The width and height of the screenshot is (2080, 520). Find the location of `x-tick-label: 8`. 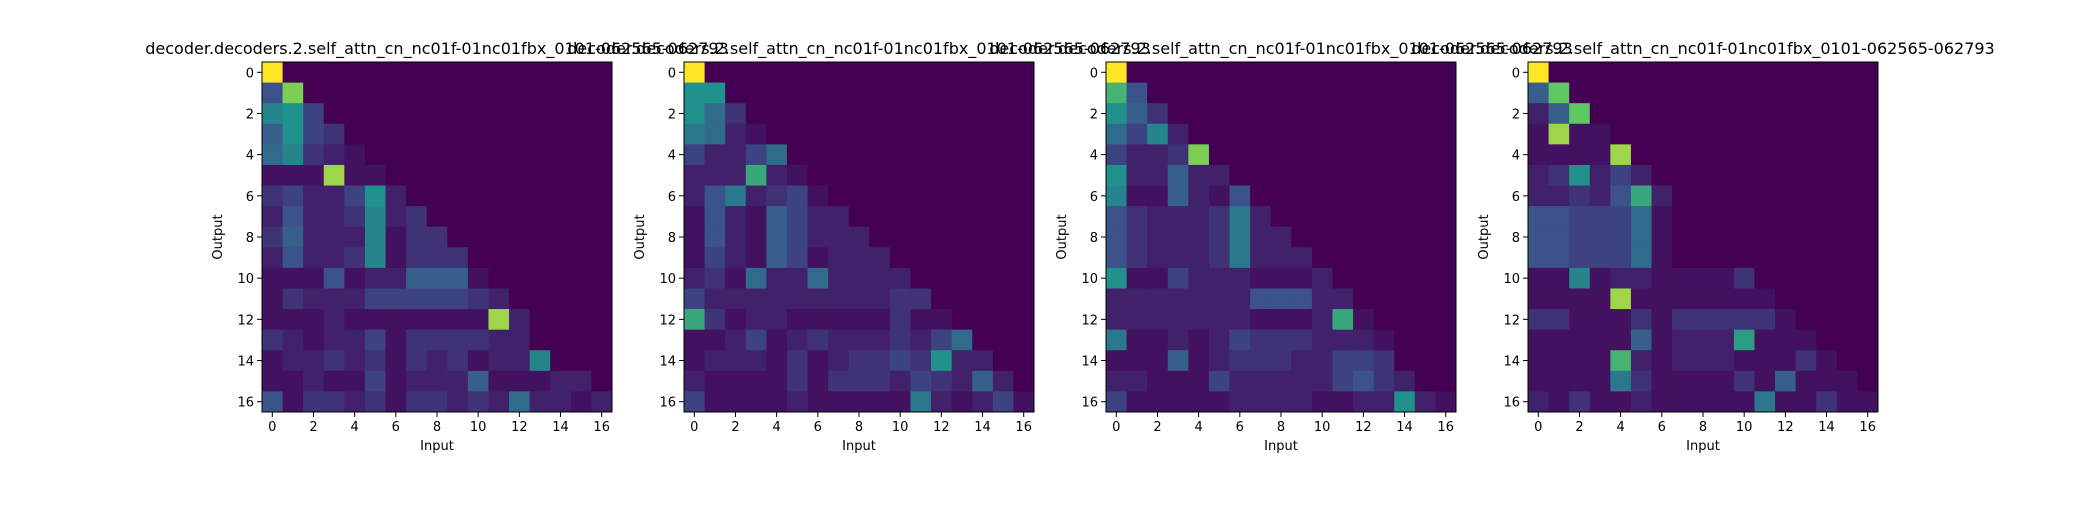

x-tick-label: 8 is located at coordinates (437, 427).